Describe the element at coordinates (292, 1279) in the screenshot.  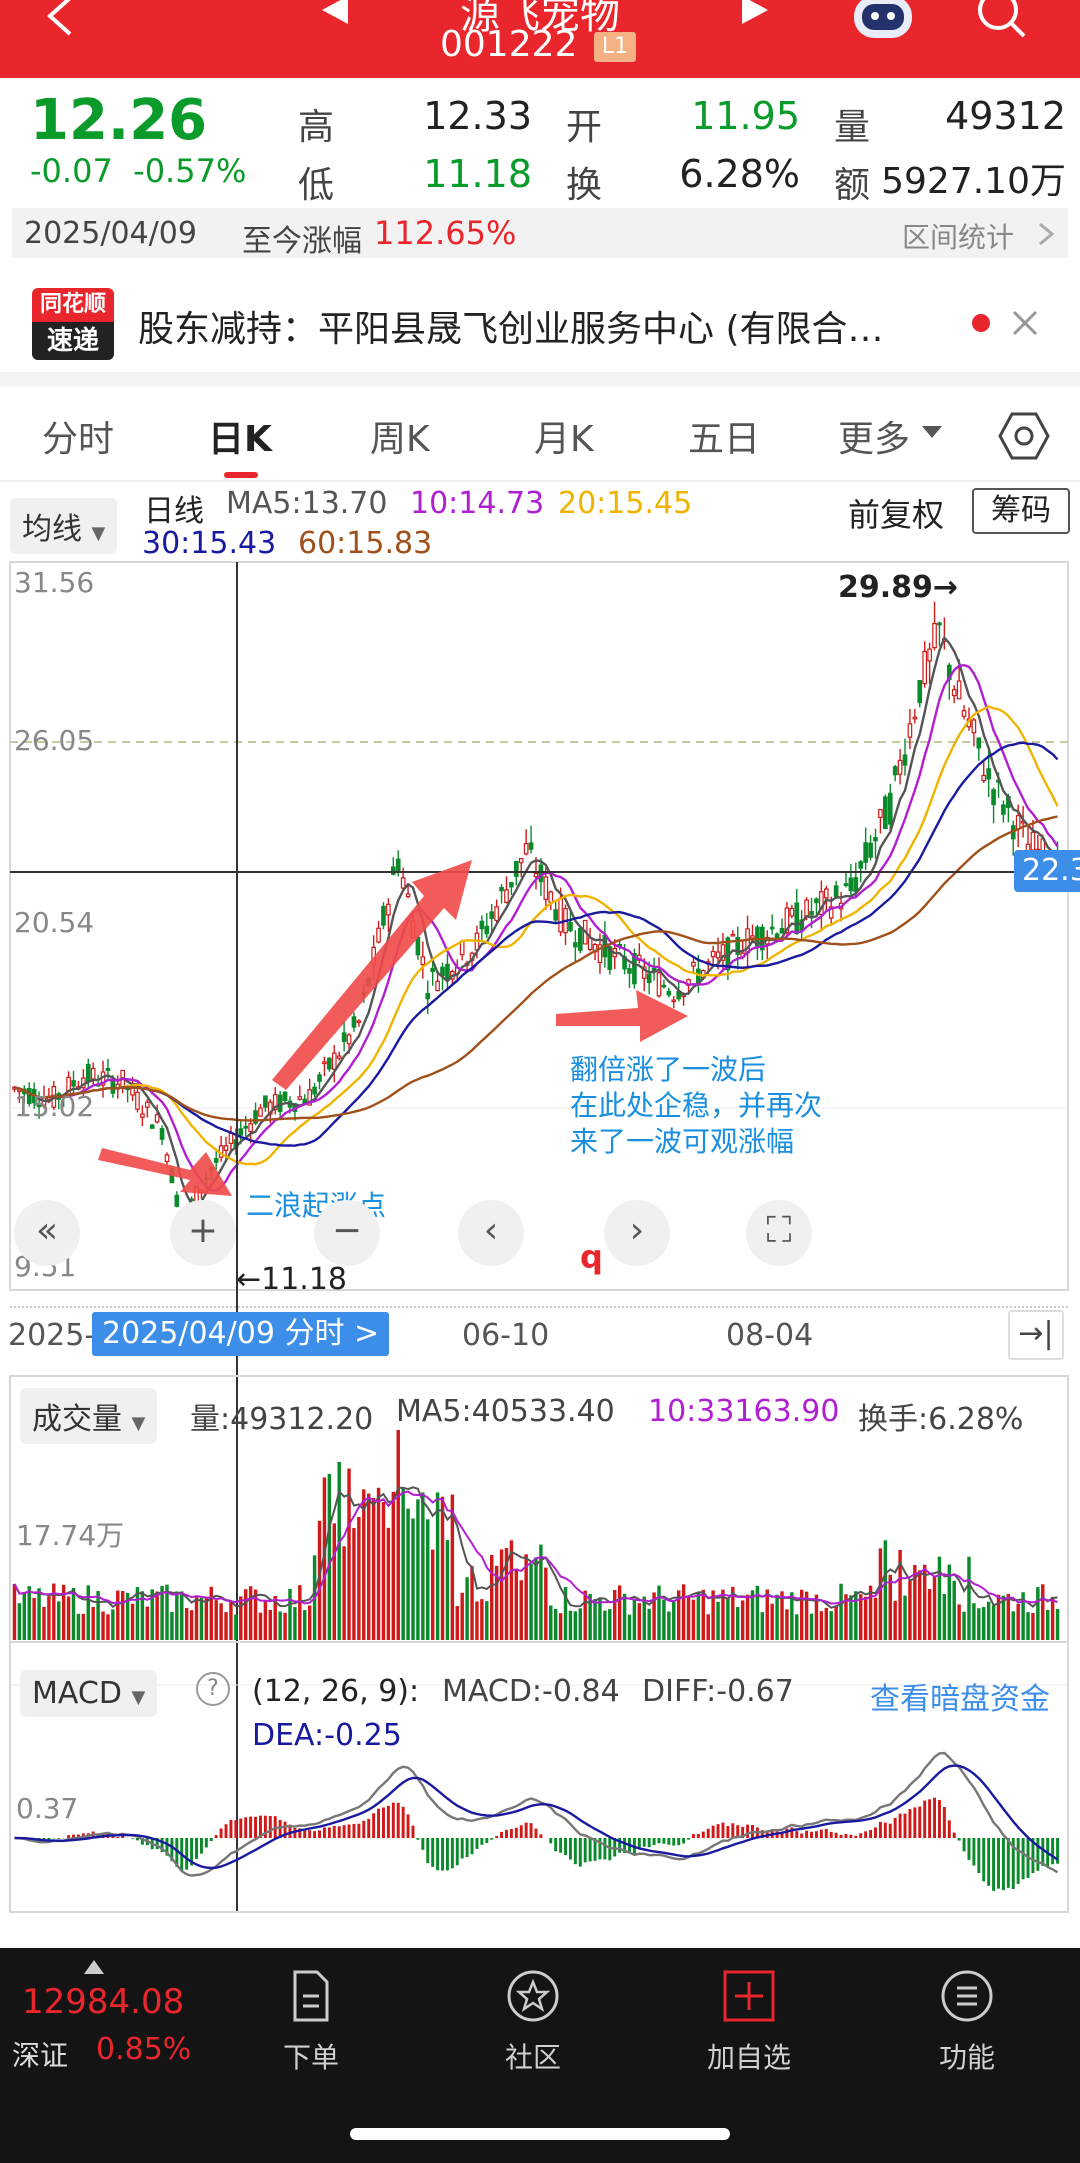
I see `low-marker: ←11.18` at that location.